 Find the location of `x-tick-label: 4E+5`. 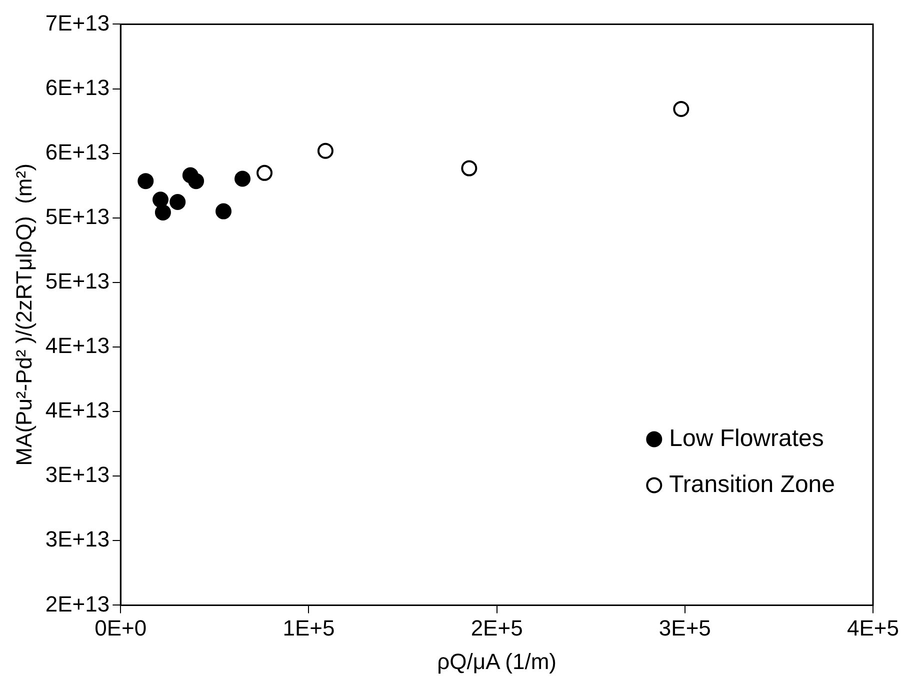

x-tick-label: 4E+5 is located at coordinates (873, 627).